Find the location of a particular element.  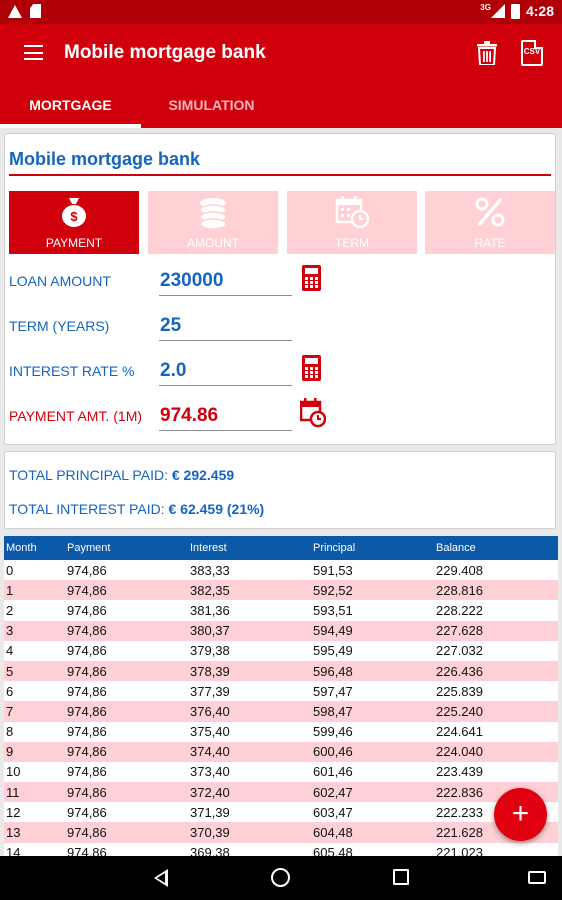

table-cell: 380,37 is located at coordinates (210, 631).